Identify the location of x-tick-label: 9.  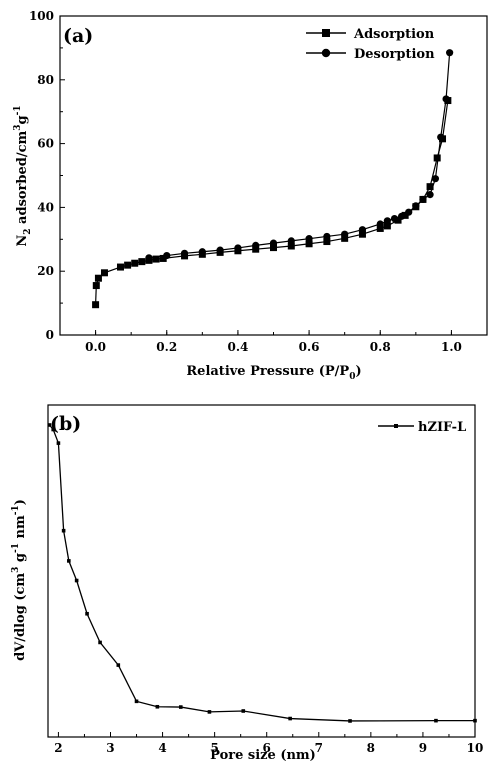
(423, 748).